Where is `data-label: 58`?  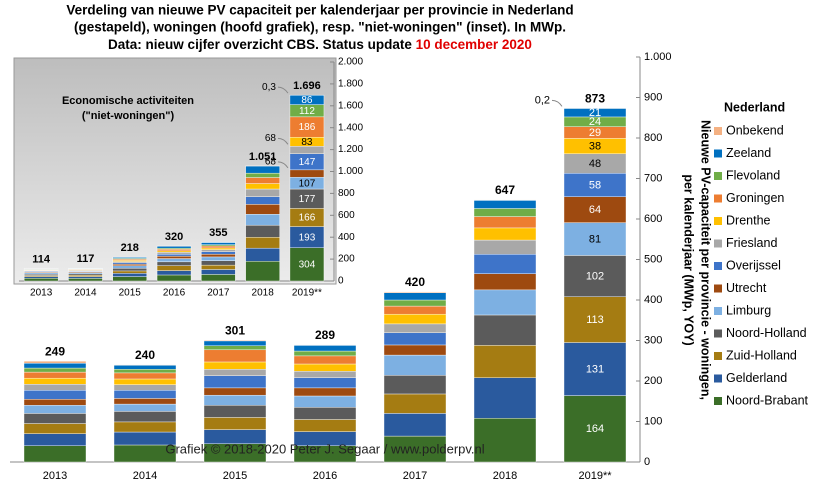
data-label: 58 is located at coordinates (595, 185).